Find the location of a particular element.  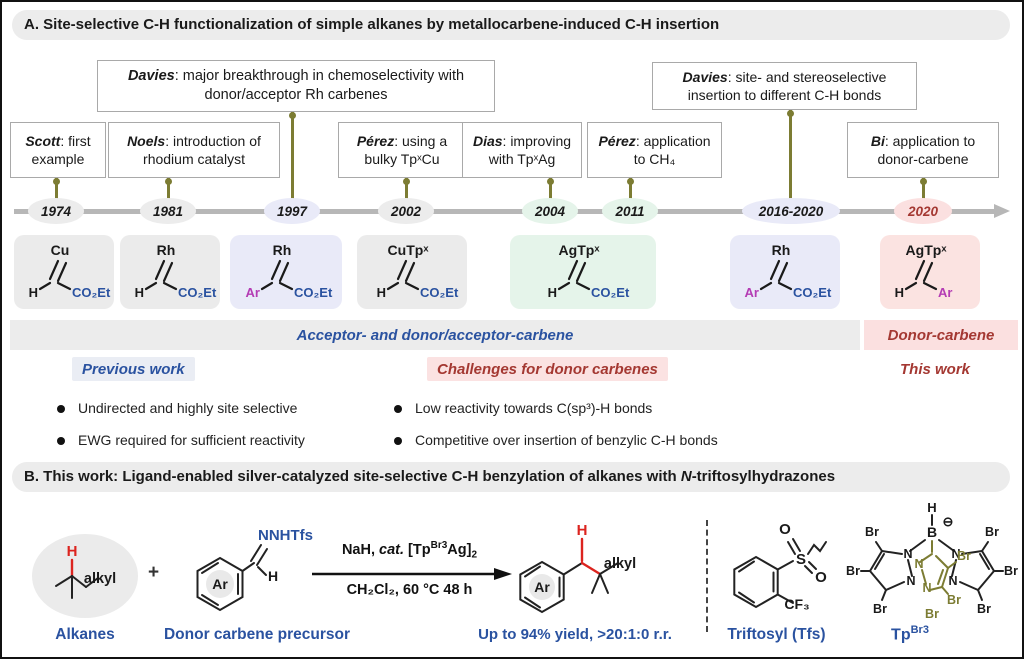

svg-text: CF₃ is located at coordinates (796, 604).